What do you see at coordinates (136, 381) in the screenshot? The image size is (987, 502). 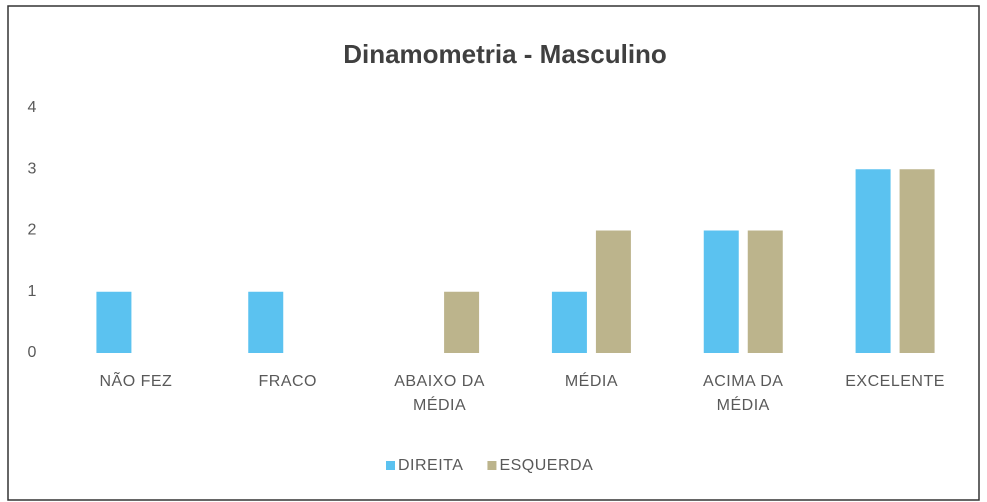 I see `x-tick-label: NÃO FEZ` at bounding box center [136, 381].